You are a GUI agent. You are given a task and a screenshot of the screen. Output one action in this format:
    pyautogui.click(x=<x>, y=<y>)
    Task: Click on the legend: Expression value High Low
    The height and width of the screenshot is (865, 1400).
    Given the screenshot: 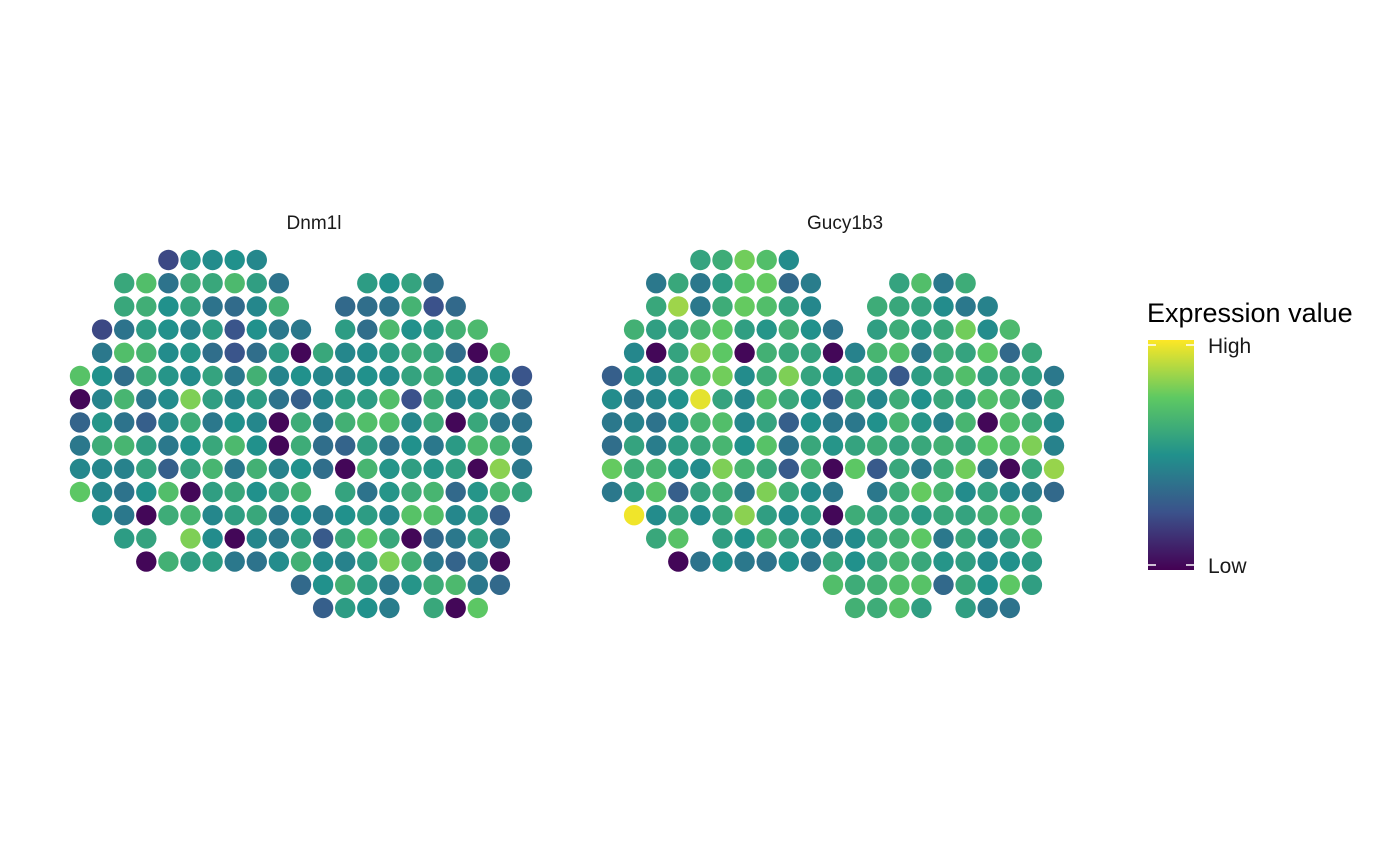 What is the action you would take?
    pyautogui.click(x=1250, y=438)
    